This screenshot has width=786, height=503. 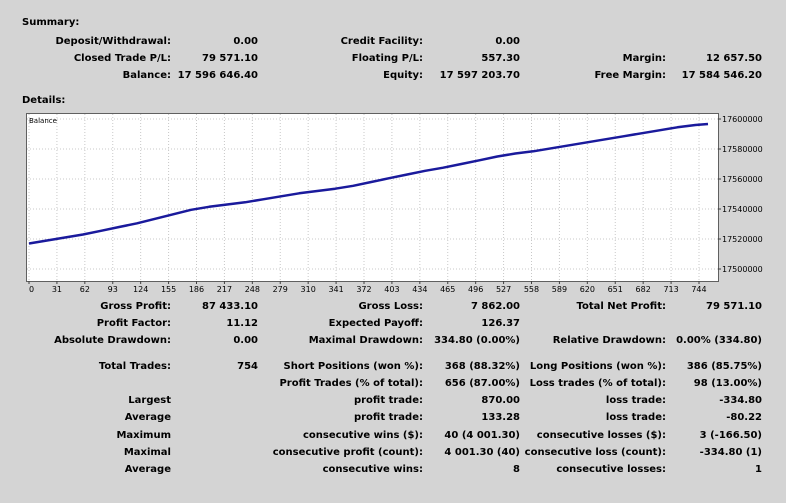 What do you see at coordinates (500, 417) in the screenshot?
I see `average-profit-trade-value: 133.28` at bounding box center [500, 417].